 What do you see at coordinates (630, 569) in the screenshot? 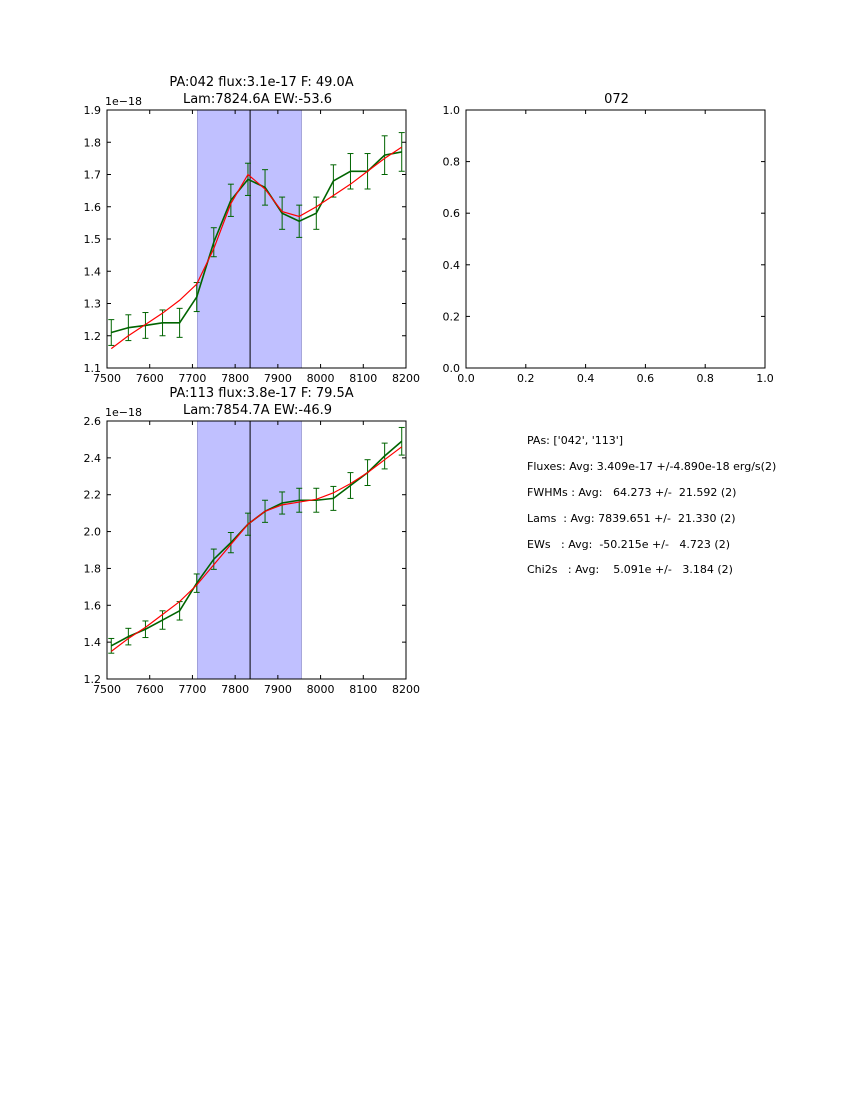
I see `summary-chi2s: Chi2s : Avg: 5.091e +/- 3.184 (2)` at bounding box center [630, 569].